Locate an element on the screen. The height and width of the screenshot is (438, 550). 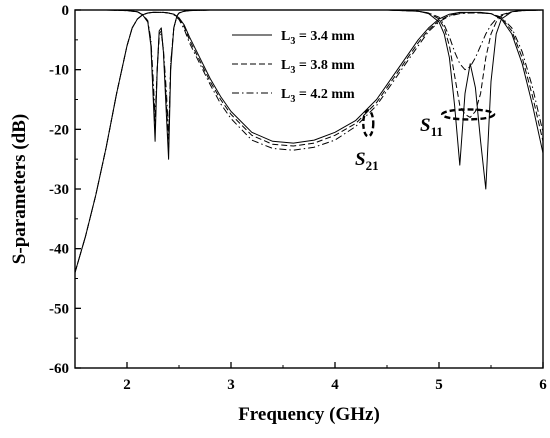
legend-label: L3 = 4.2 mm is located at coordinates (318, 96).